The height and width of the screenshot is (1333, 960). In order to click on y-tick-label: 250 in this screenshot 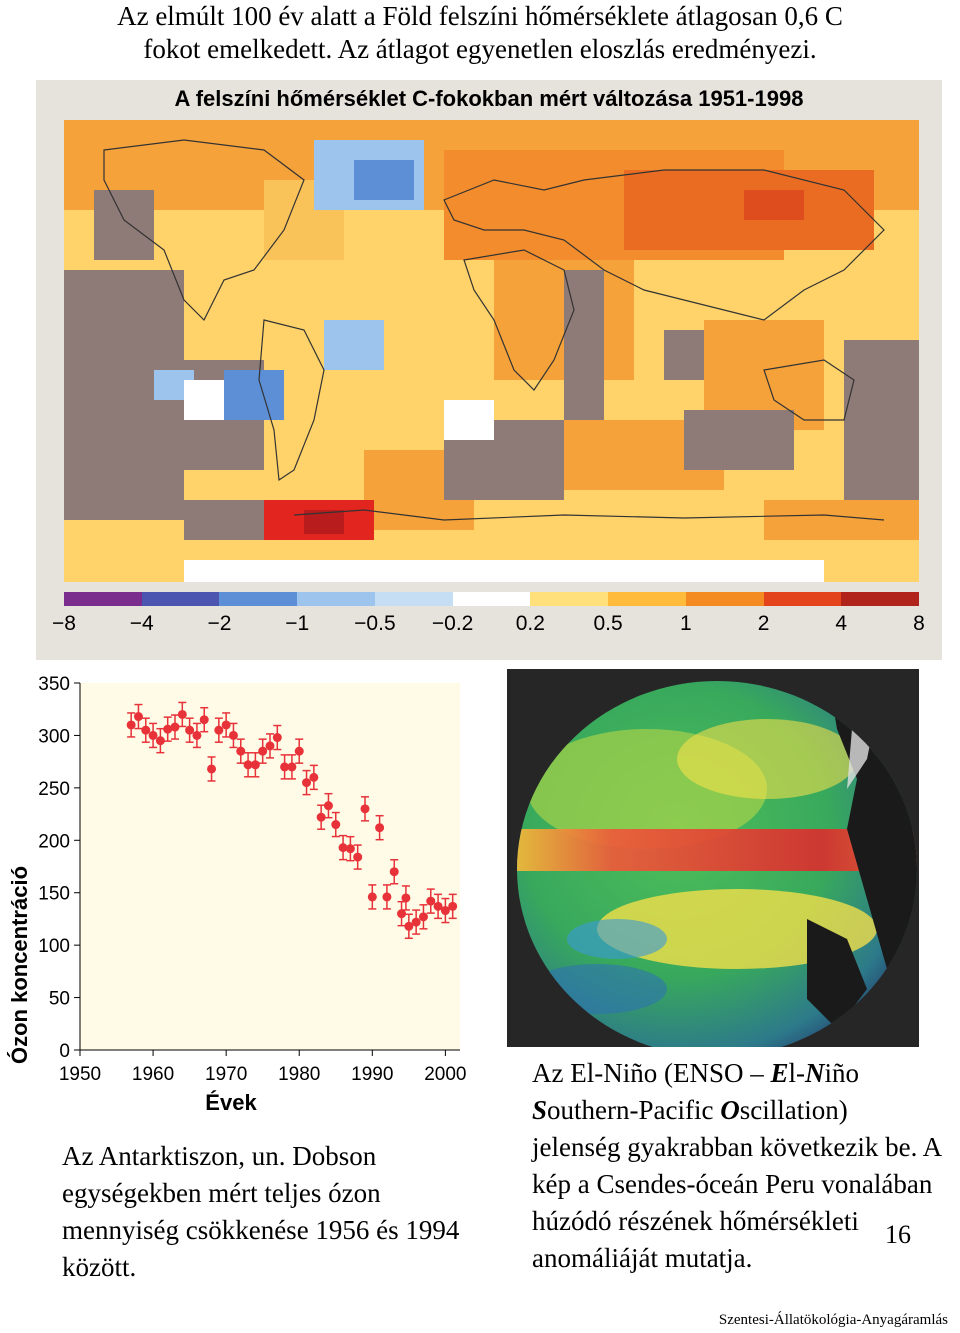, I will do `click(54, 789)`.